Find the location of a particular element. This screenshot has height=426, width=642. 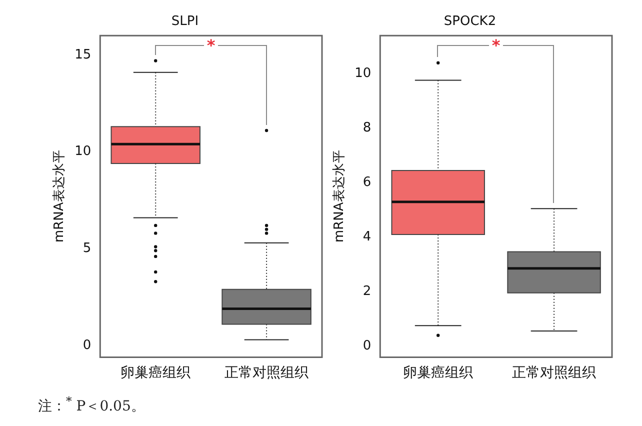

y-tick-label: 5 is located at coordinates (87, 248).